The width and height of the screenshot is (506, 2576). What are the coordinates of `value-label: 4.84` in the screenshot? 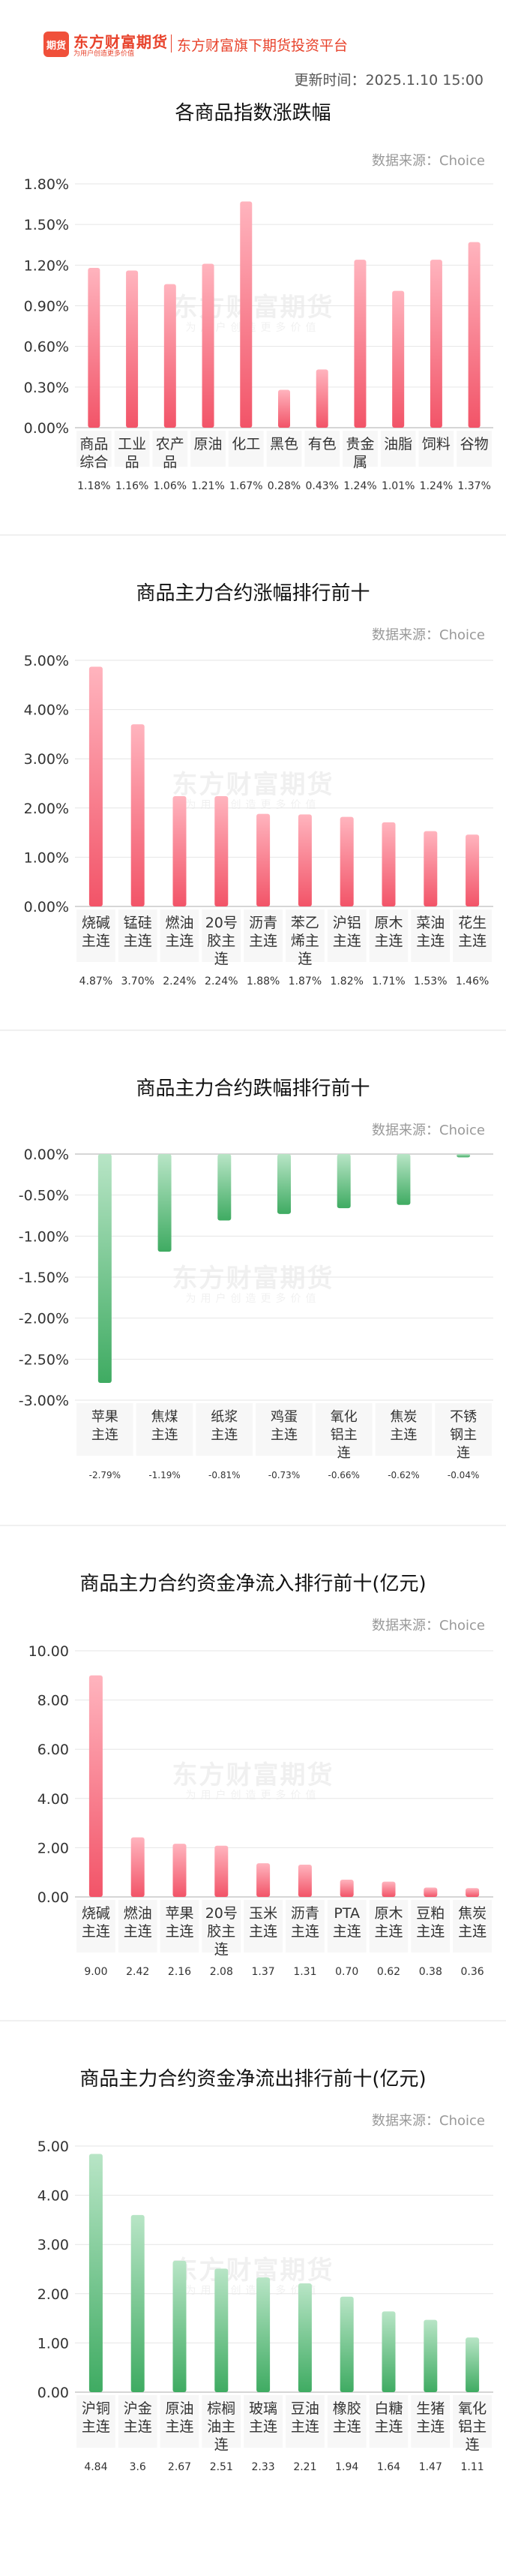 It's located at (96, 2467).